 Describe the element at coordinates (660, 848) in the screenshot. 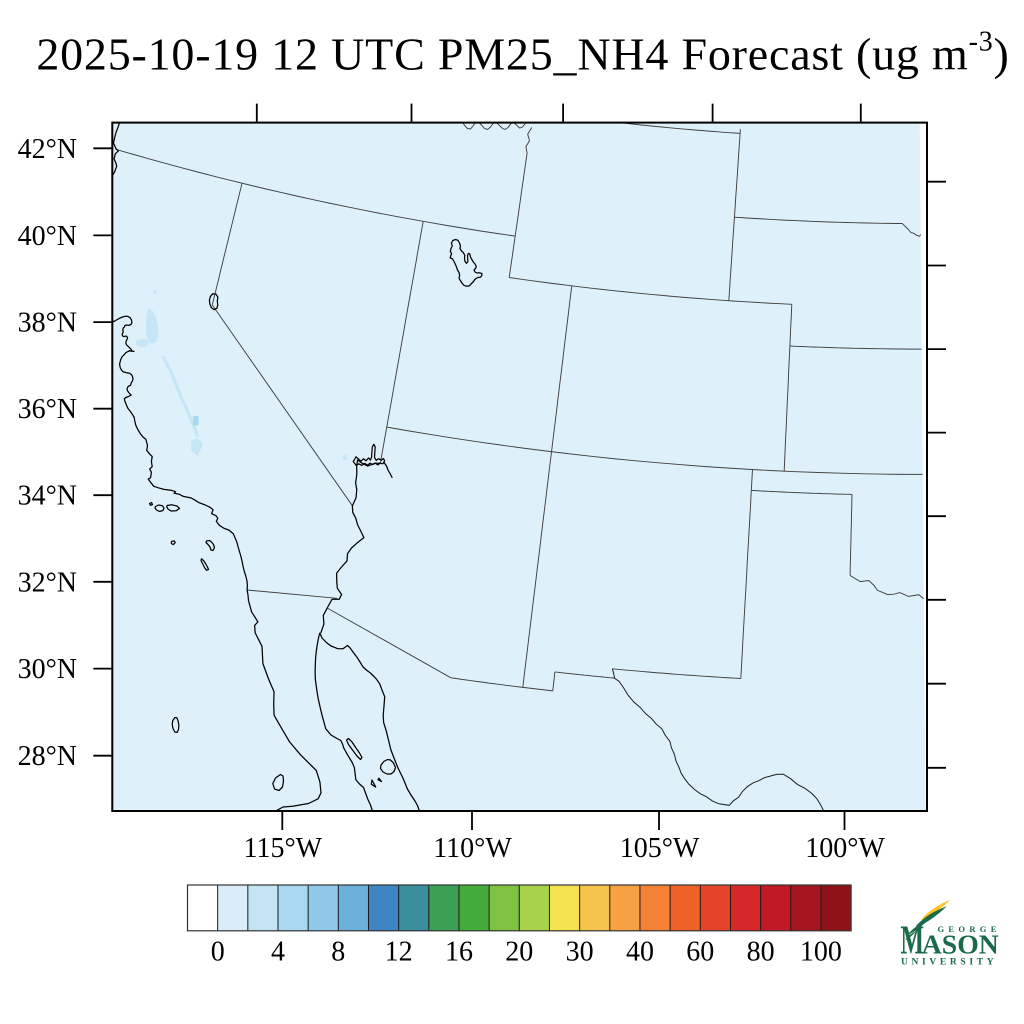

I see `svg-text: 105°W` at that location.